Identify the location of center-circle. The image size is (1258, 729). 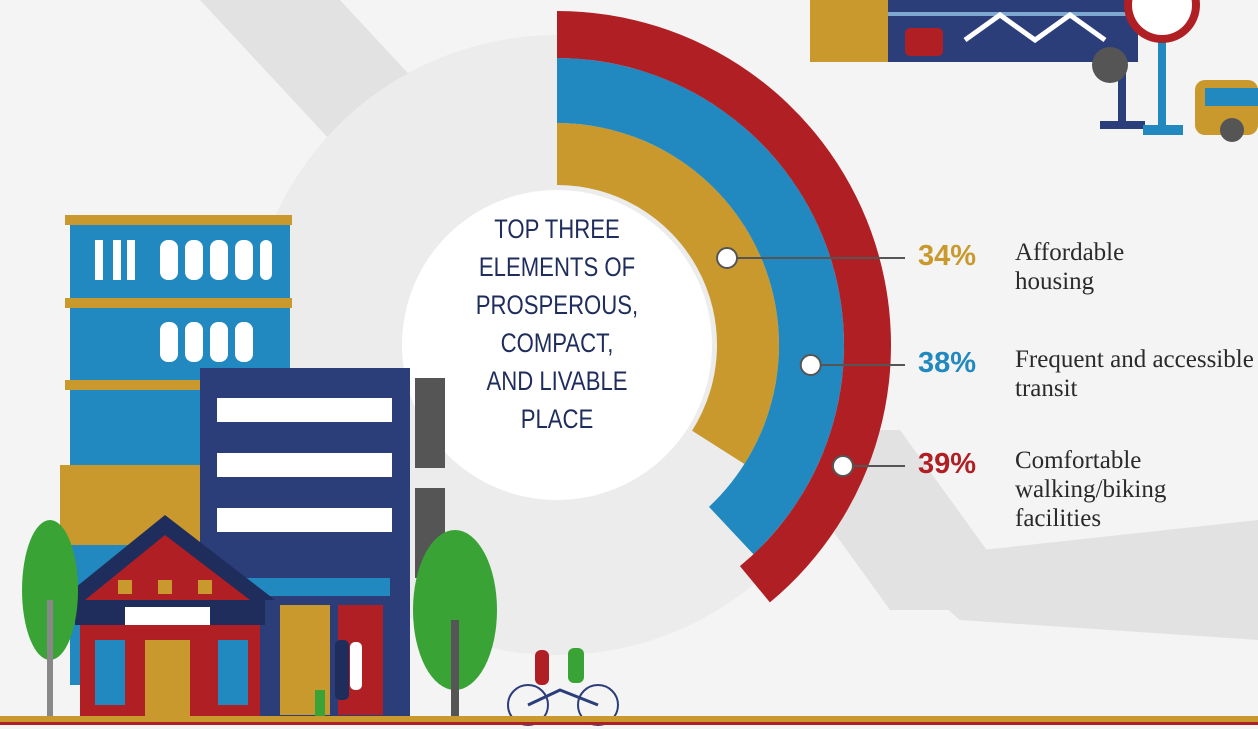
(557, 345).